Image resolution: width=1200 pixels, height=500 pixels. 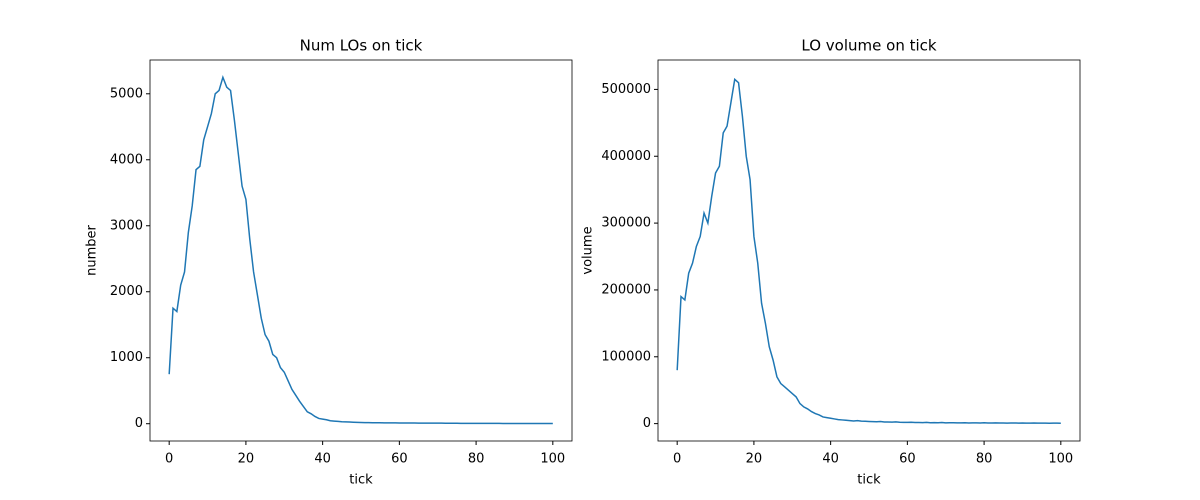 I want to click on y-tick-label: 1000, so click(x=126, y=357).